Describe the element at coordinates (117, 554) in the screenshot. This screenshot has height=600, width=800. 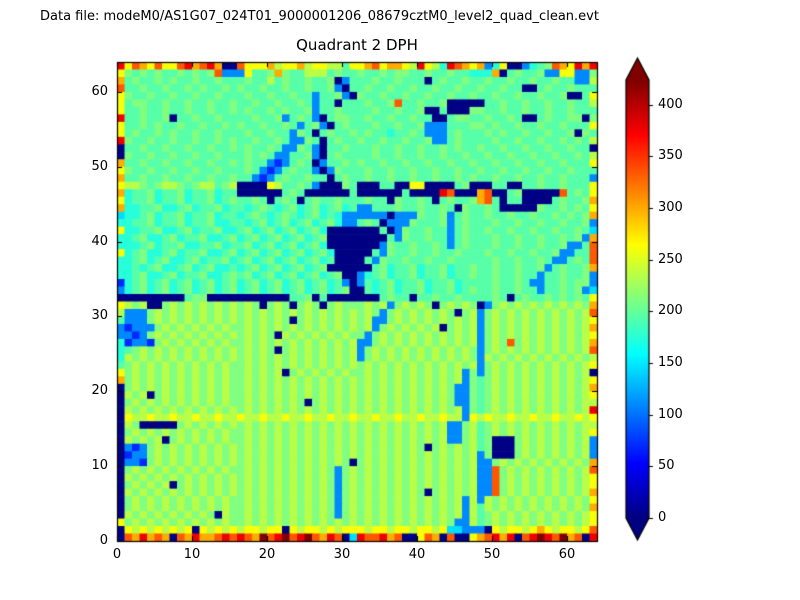
I see `x-tick-label: 0` at that location.